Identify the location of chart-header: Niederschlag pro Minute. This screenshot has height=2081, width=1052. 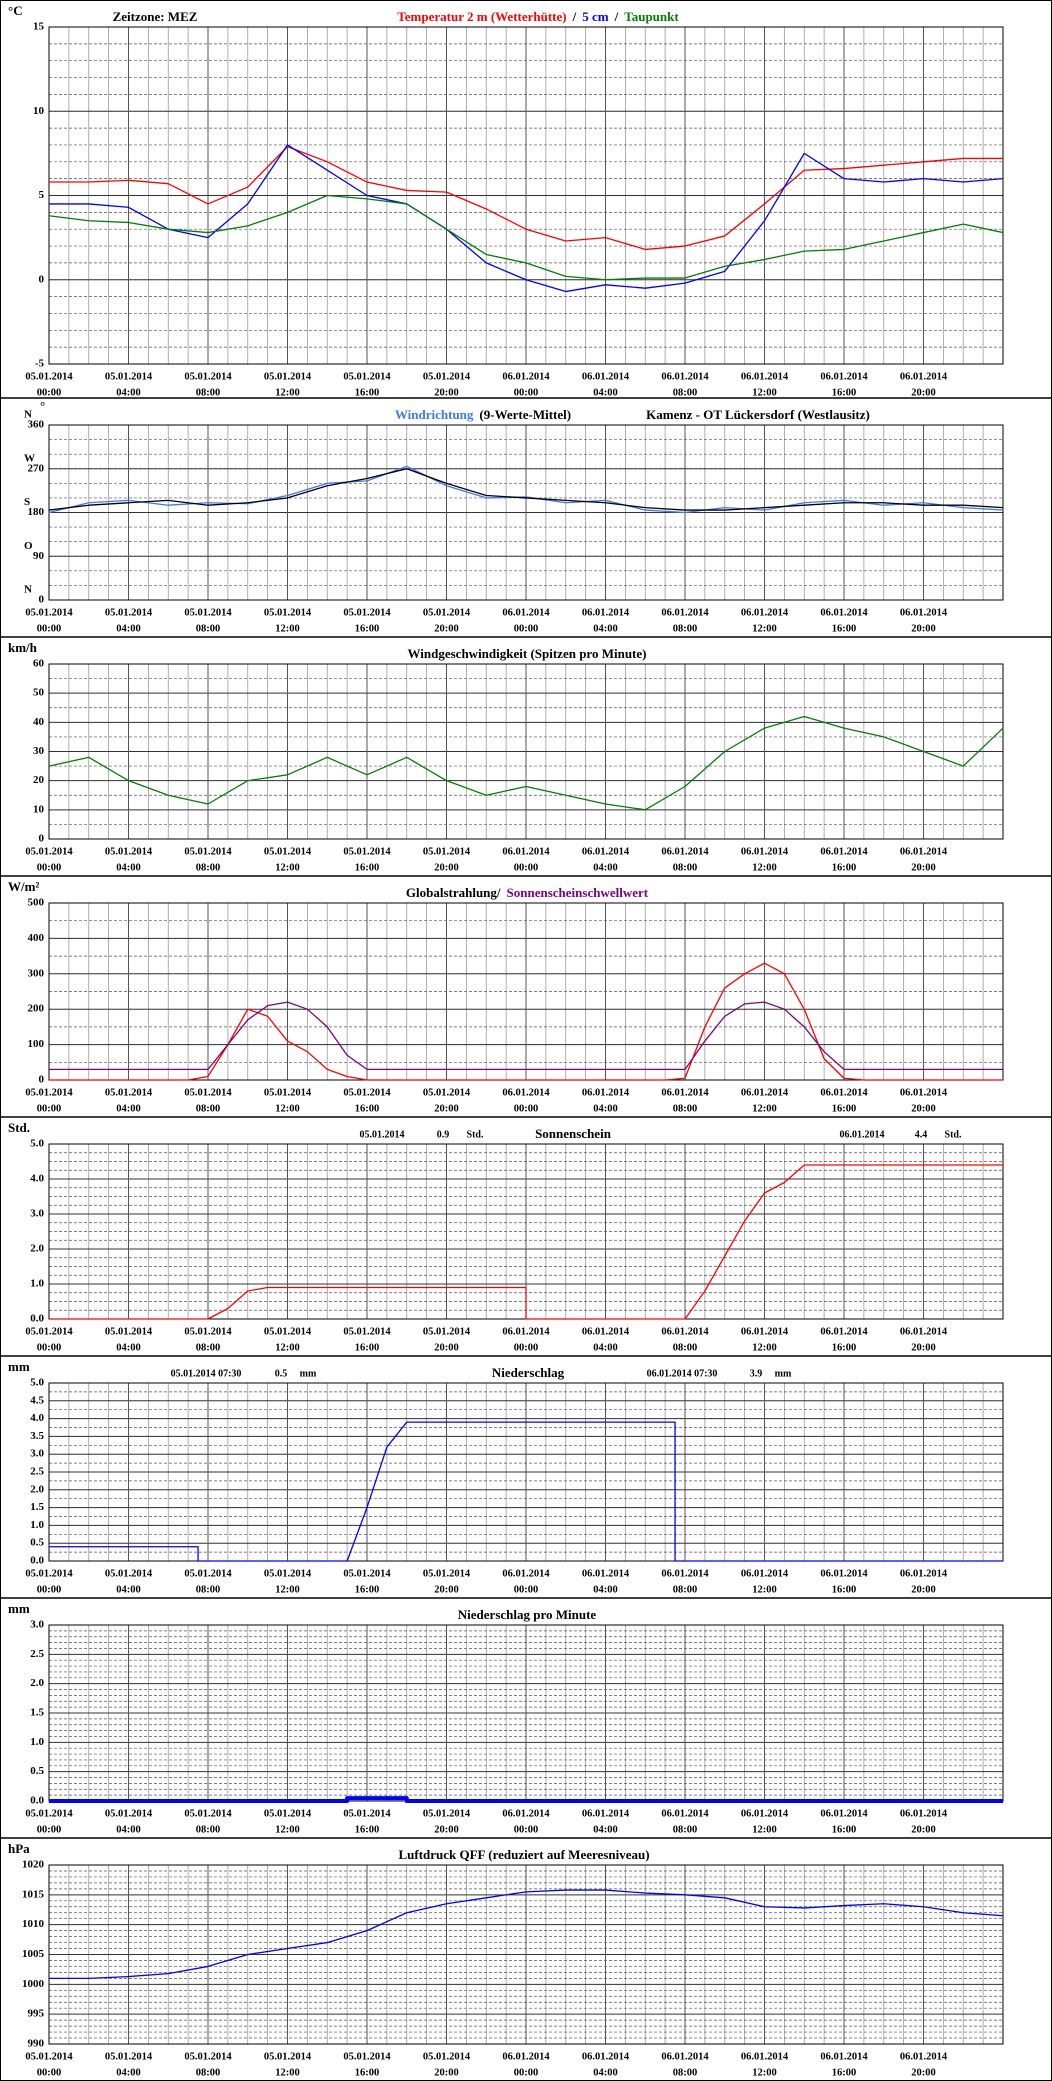
(527, 1614).